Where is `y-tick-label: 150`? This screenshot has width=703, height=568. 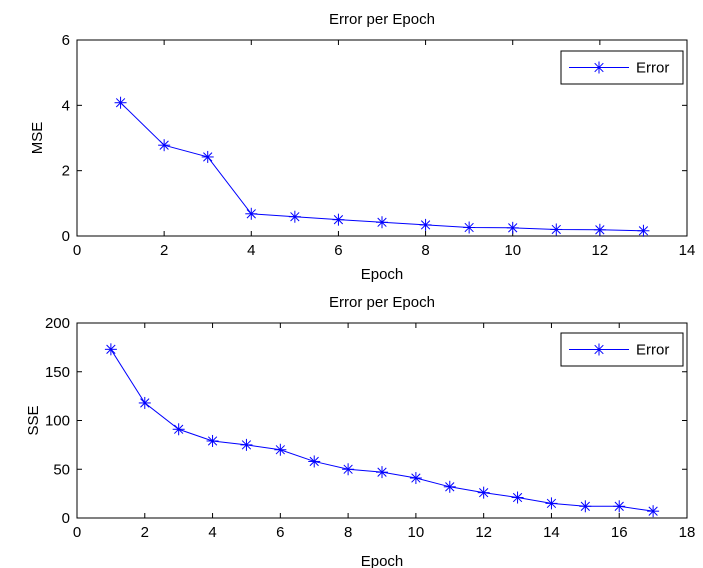
y-tick-label: 150 is located at coordinates (57, 372).